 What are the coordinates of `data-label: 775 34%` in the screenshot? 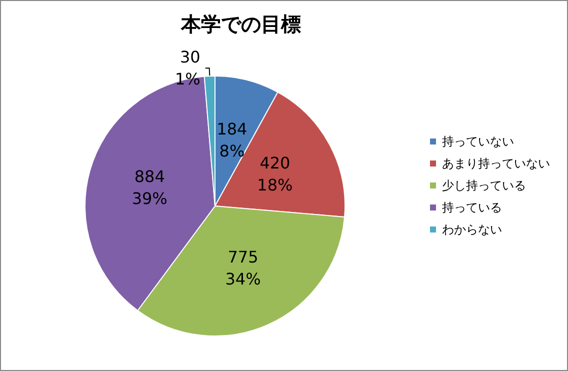 It's located at (243, 267).